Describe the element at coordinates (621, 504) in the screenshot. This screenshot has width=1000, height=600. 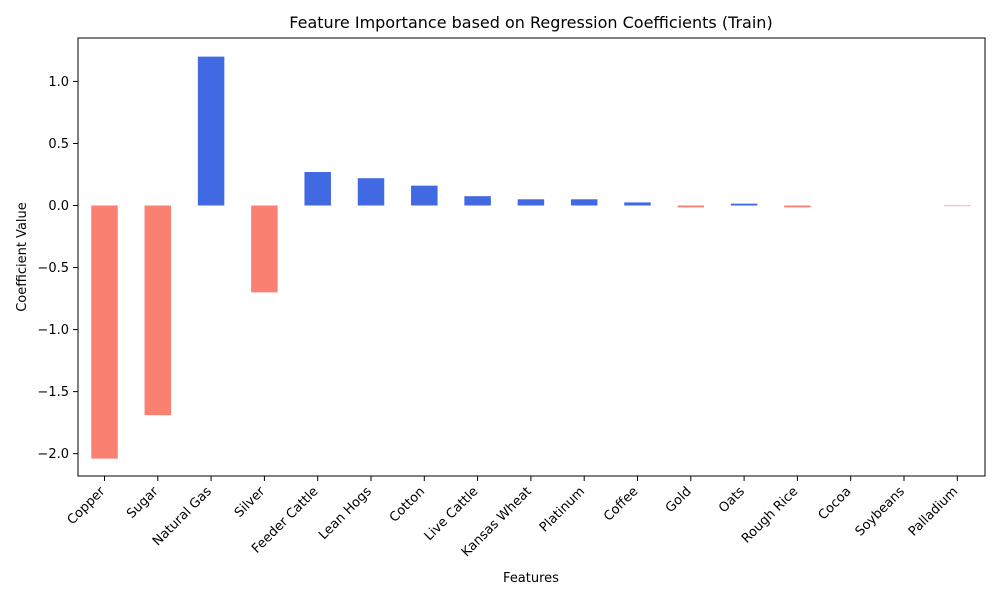
I see `x-tick-label-coffee: Coffee` at that location.